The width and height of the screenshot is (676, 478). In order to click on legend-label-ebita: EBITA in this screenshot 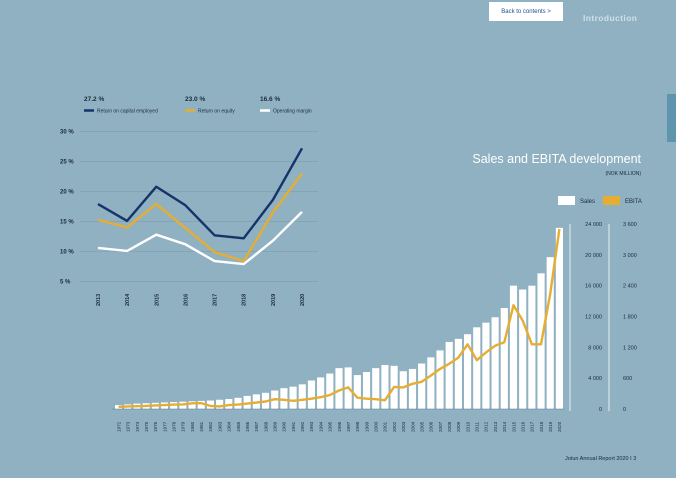, I will do `click(633, 202)`.